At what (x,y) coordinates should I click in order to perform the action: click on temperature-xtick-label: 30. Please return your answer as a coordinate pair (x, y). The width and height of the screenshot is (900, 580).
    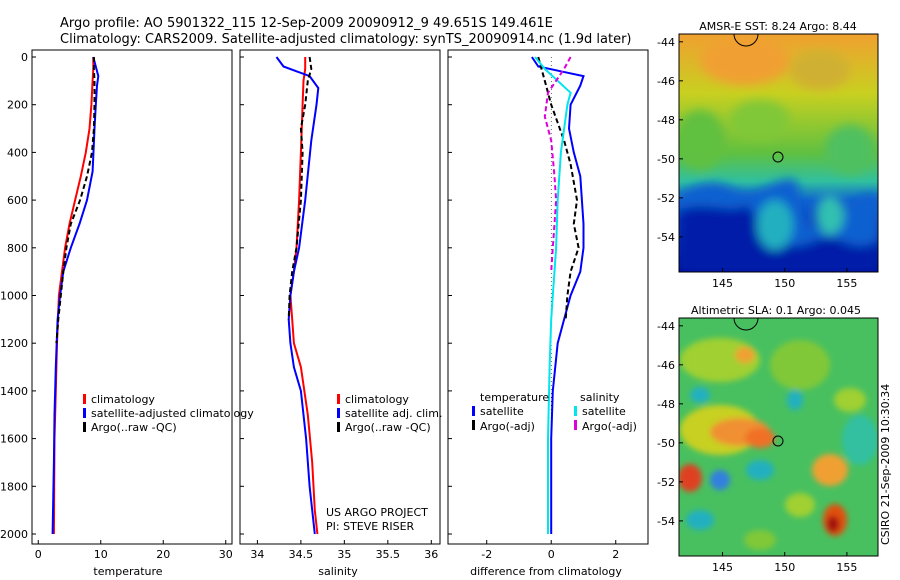
    Looking at the image, I should click on (226, 554).